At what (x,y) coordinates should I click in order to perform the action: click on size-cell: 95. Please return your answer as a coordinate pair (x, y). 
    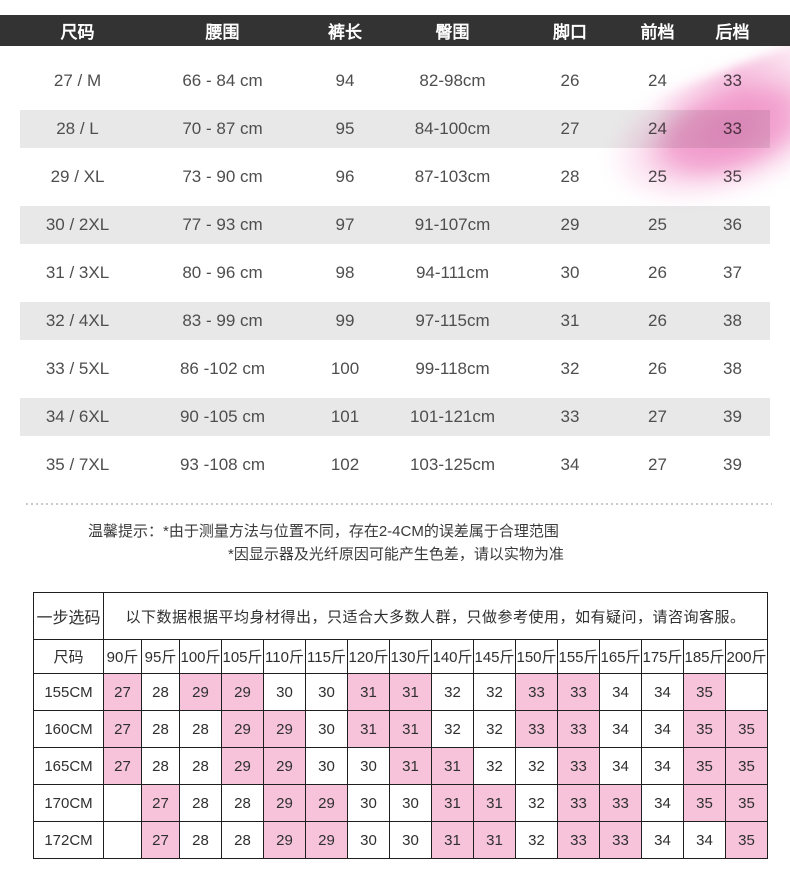
    Looking at the image, I should click on (345, 128).